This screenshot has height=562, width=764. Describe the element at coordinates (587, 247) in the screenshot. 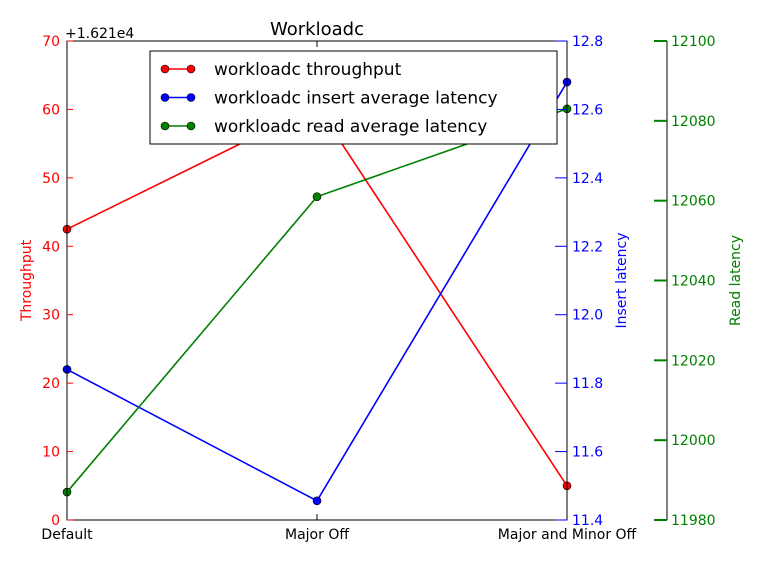

I see `insert-tick-label: 12.2` at that location.